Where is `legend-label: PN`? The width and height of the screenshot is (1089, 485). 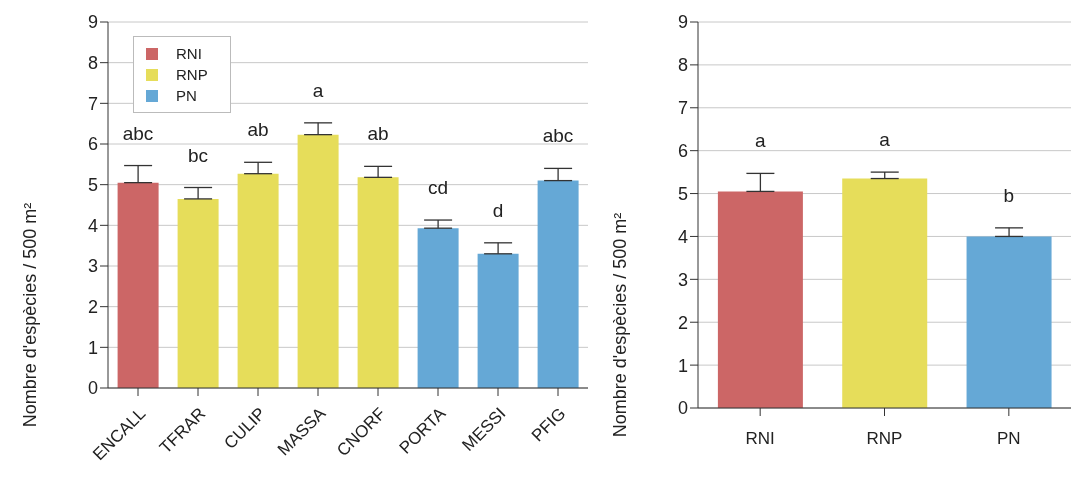
legend-label: PN is located at coordinates (186, 96).